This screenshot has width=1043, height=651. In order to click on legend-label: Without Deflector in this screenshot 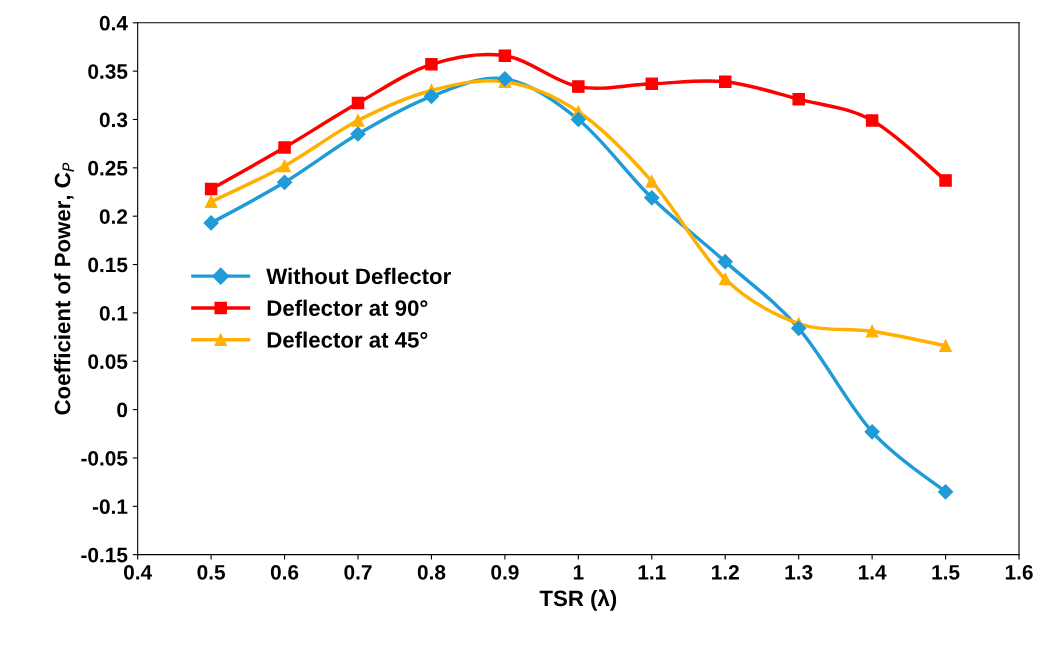, I will do `click(358, 276)`.